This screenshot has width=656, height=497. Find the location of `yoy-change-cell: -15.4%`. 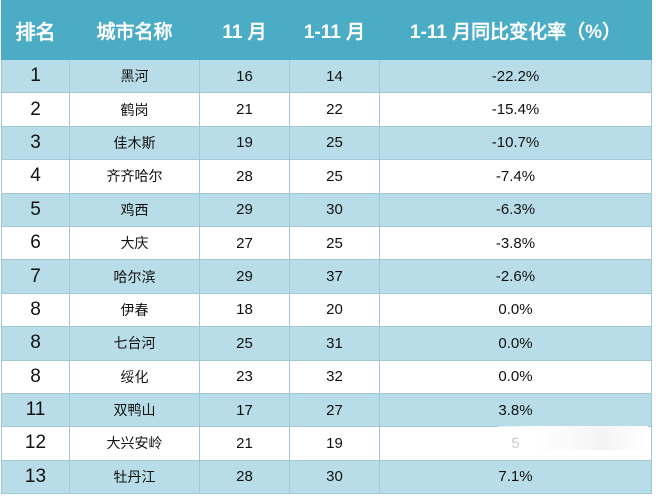

yoy-change-cell: -15.4% is located at coordinates (515, 109).